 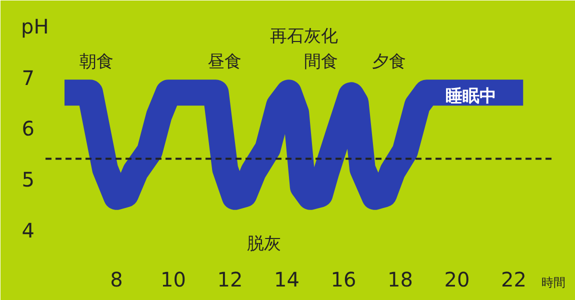 I want to click on annotation: 睡眠中, so click(x=471, y=96).